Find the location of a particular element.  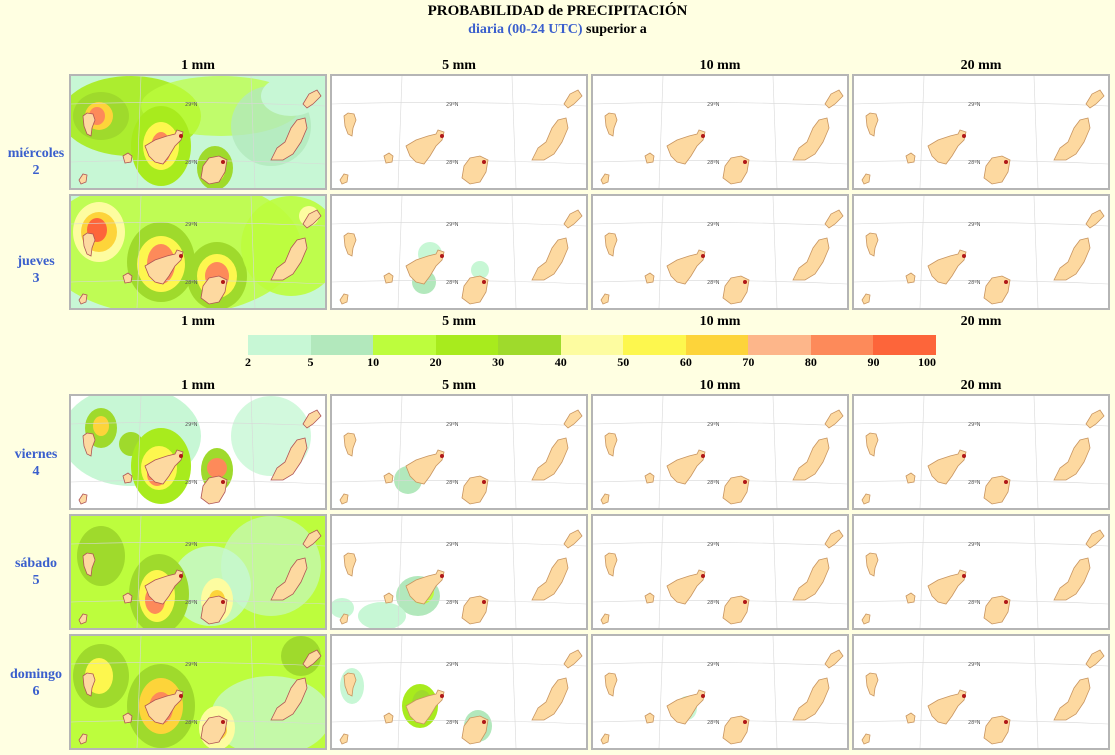

map-panel-sábado-10mm: 29ºN 28ºN is located at coordinates (720, 572).